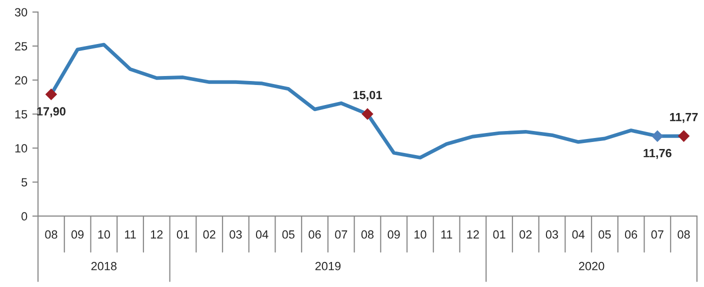  Describe the element at coordinates (51, 112) in the screenshot. I see `data-label: 17,90` at that location.